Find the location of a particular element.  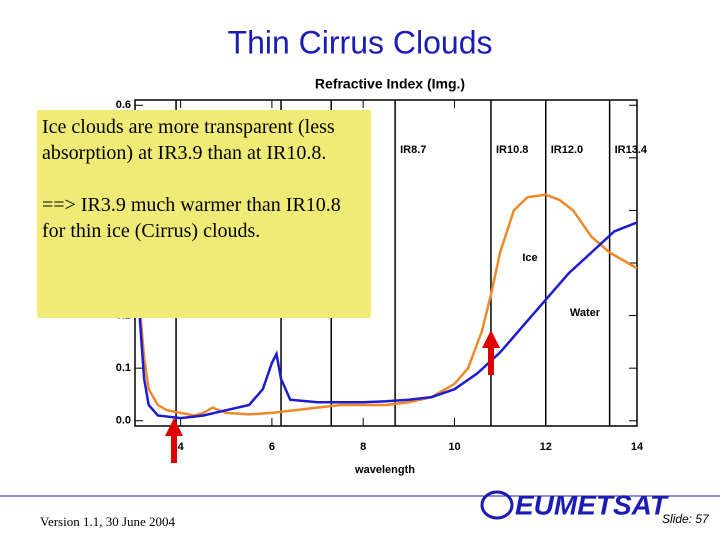

x-tick-label: 10 is located at coordinates (454, 447).